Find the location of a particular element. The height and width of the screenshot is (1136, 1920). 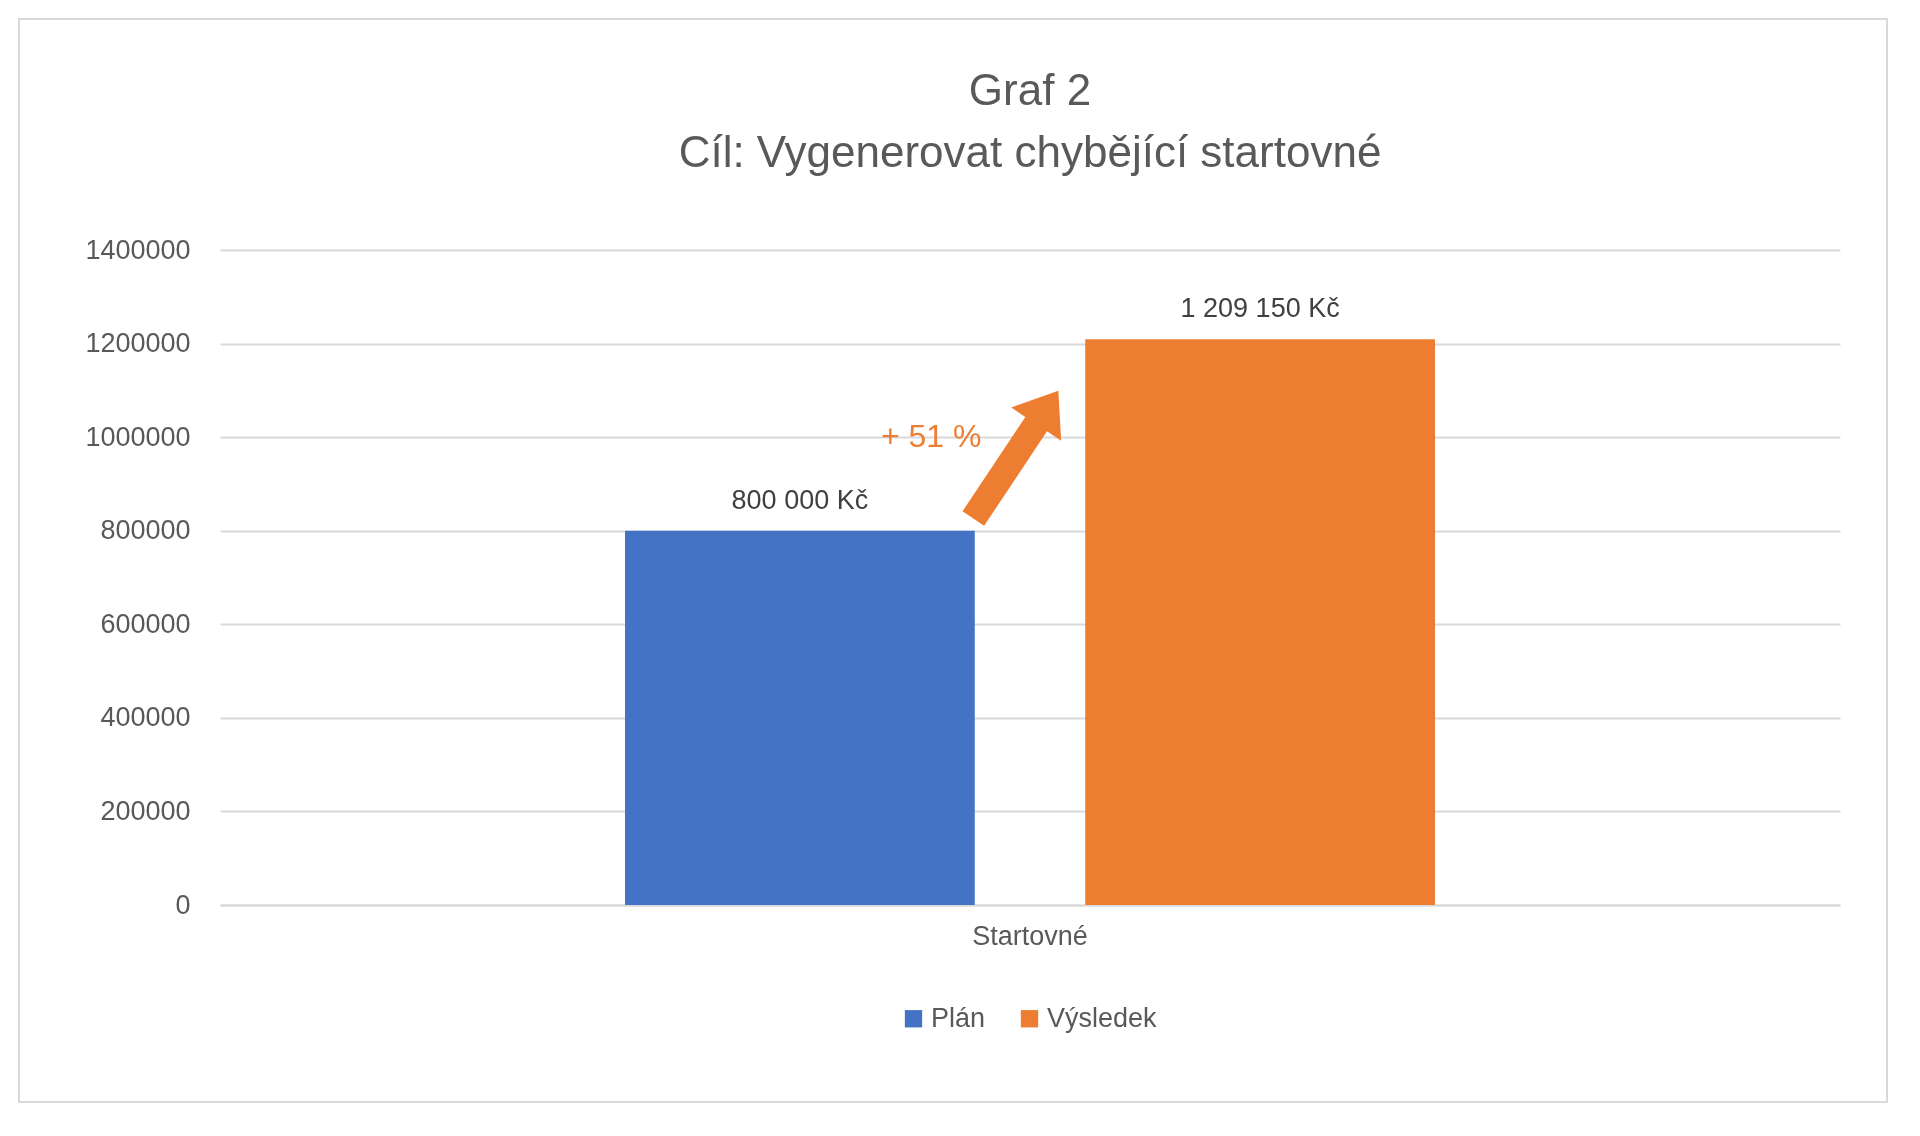

chart-subtitle: Cíl: Vygenerovat chybějící startovné is located at coordinates (1030, 151).